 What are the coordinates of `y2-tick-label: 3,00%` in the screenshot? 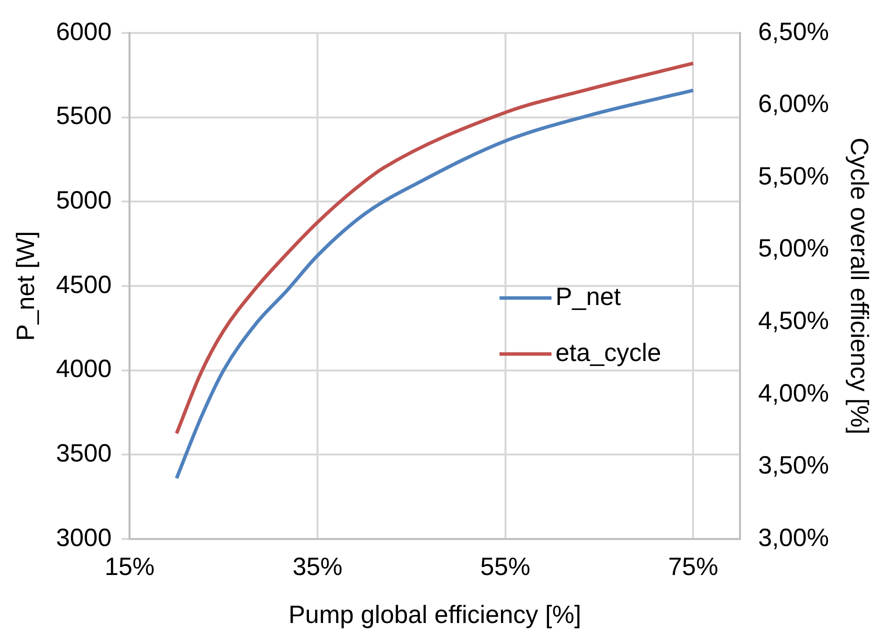 It's located at (794, 538).